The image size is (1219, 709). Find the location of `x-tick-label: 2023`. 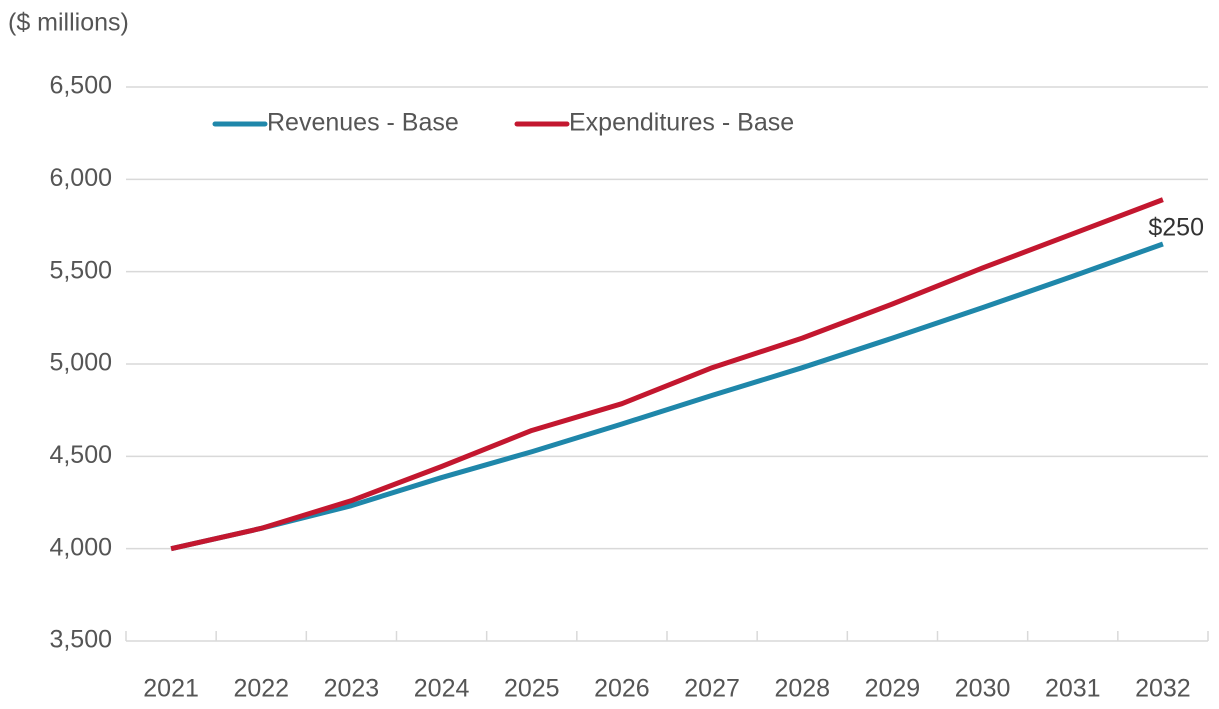

x-tick-label: 2023 is located at coordinates (352, 689).